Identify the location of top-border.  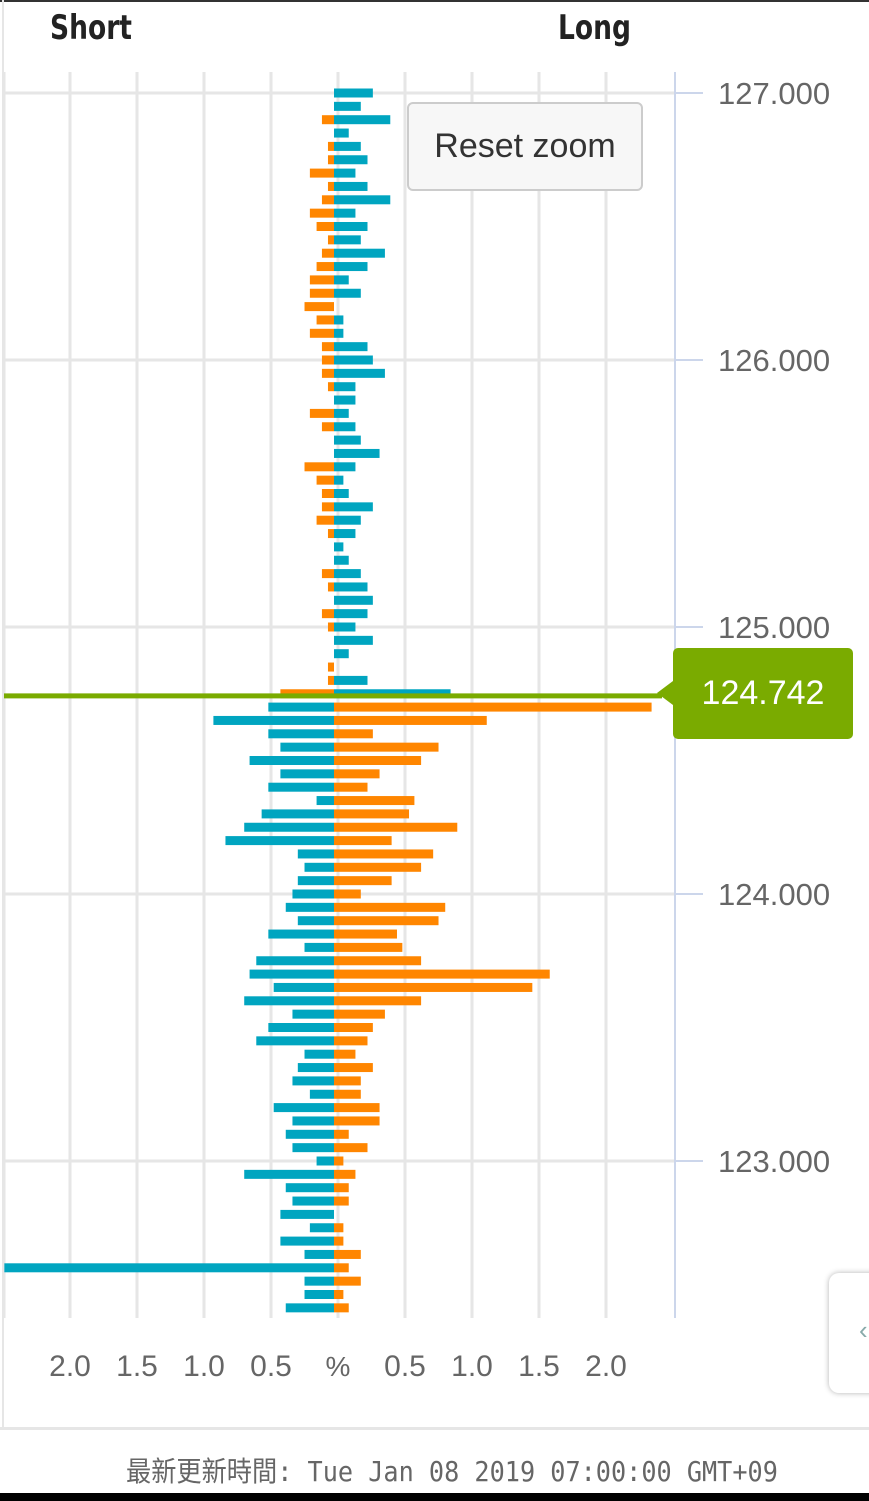
(434, 1).